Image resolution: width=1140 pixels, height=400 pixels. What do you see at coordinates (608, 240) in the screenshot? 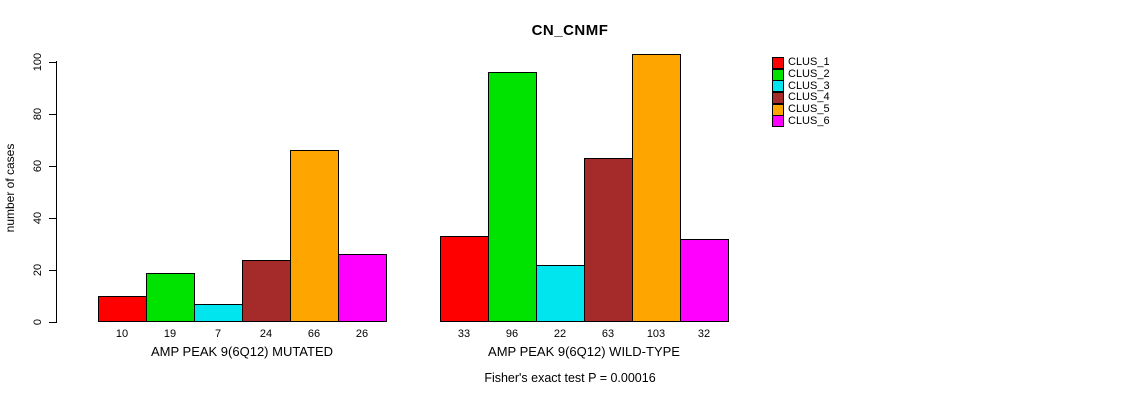
I see `bar-clus_4-group2` at bounding box center [608, 240].